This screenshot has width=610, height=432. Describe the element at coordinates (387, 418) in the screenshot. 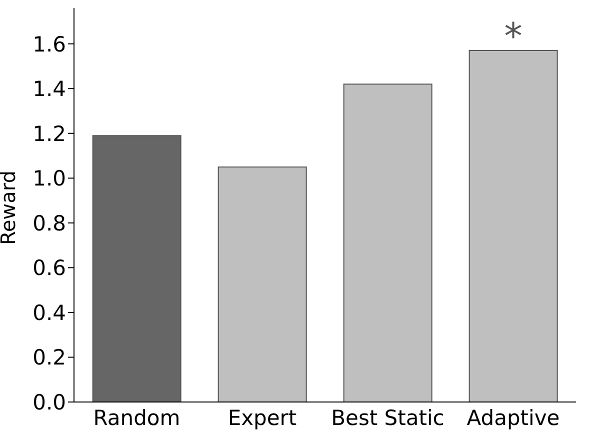

I see `x-tick-label: Best Static` at that location.